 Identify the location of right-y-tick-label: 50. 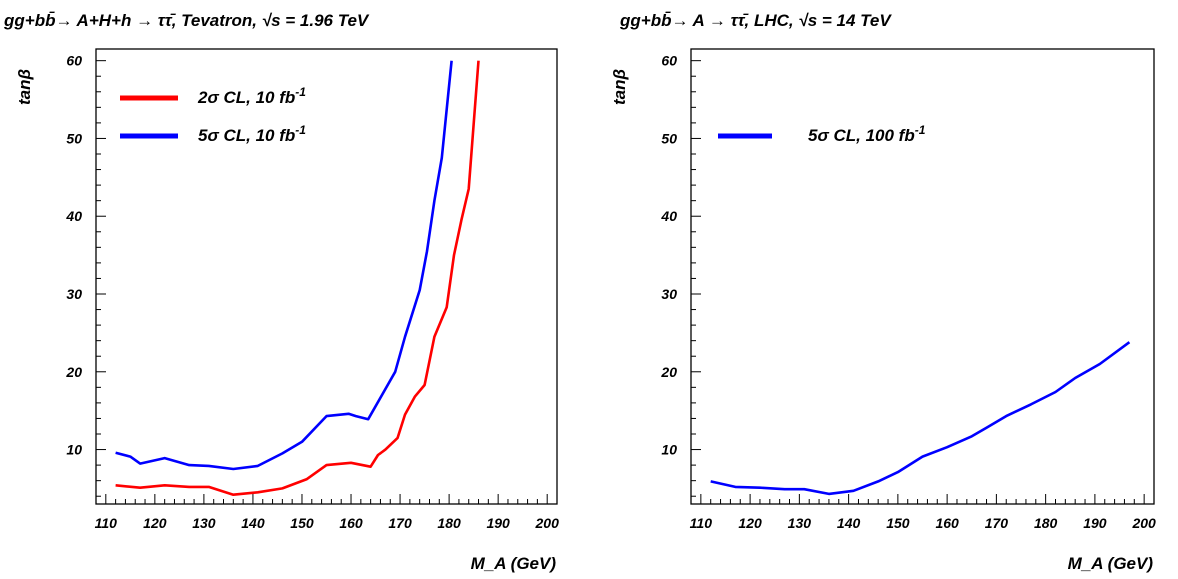
(669, 138).